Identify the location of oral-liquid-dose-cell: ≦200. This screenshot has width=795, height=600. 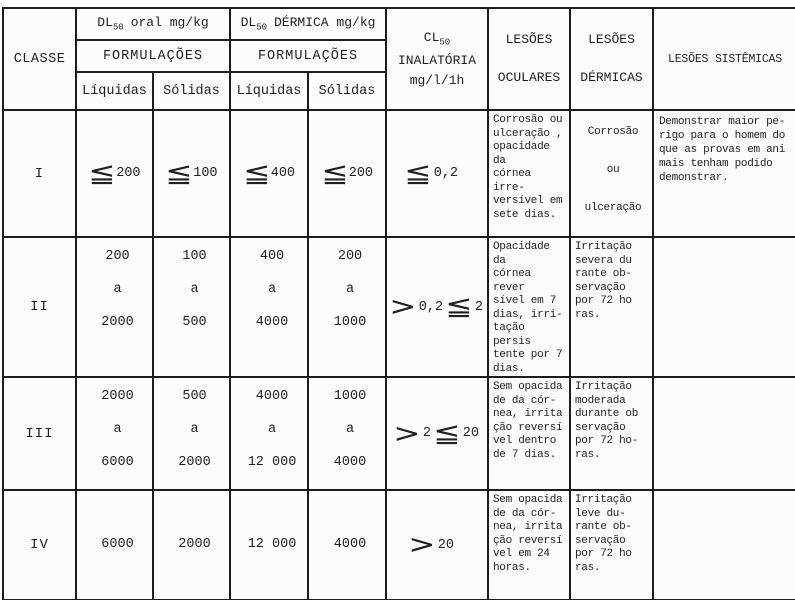
(114, 173).